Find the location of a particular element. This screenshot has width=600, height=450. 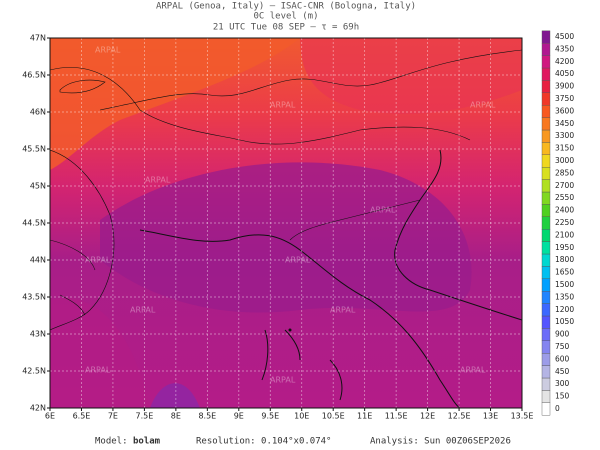

island is located at coordinates (290, 330).